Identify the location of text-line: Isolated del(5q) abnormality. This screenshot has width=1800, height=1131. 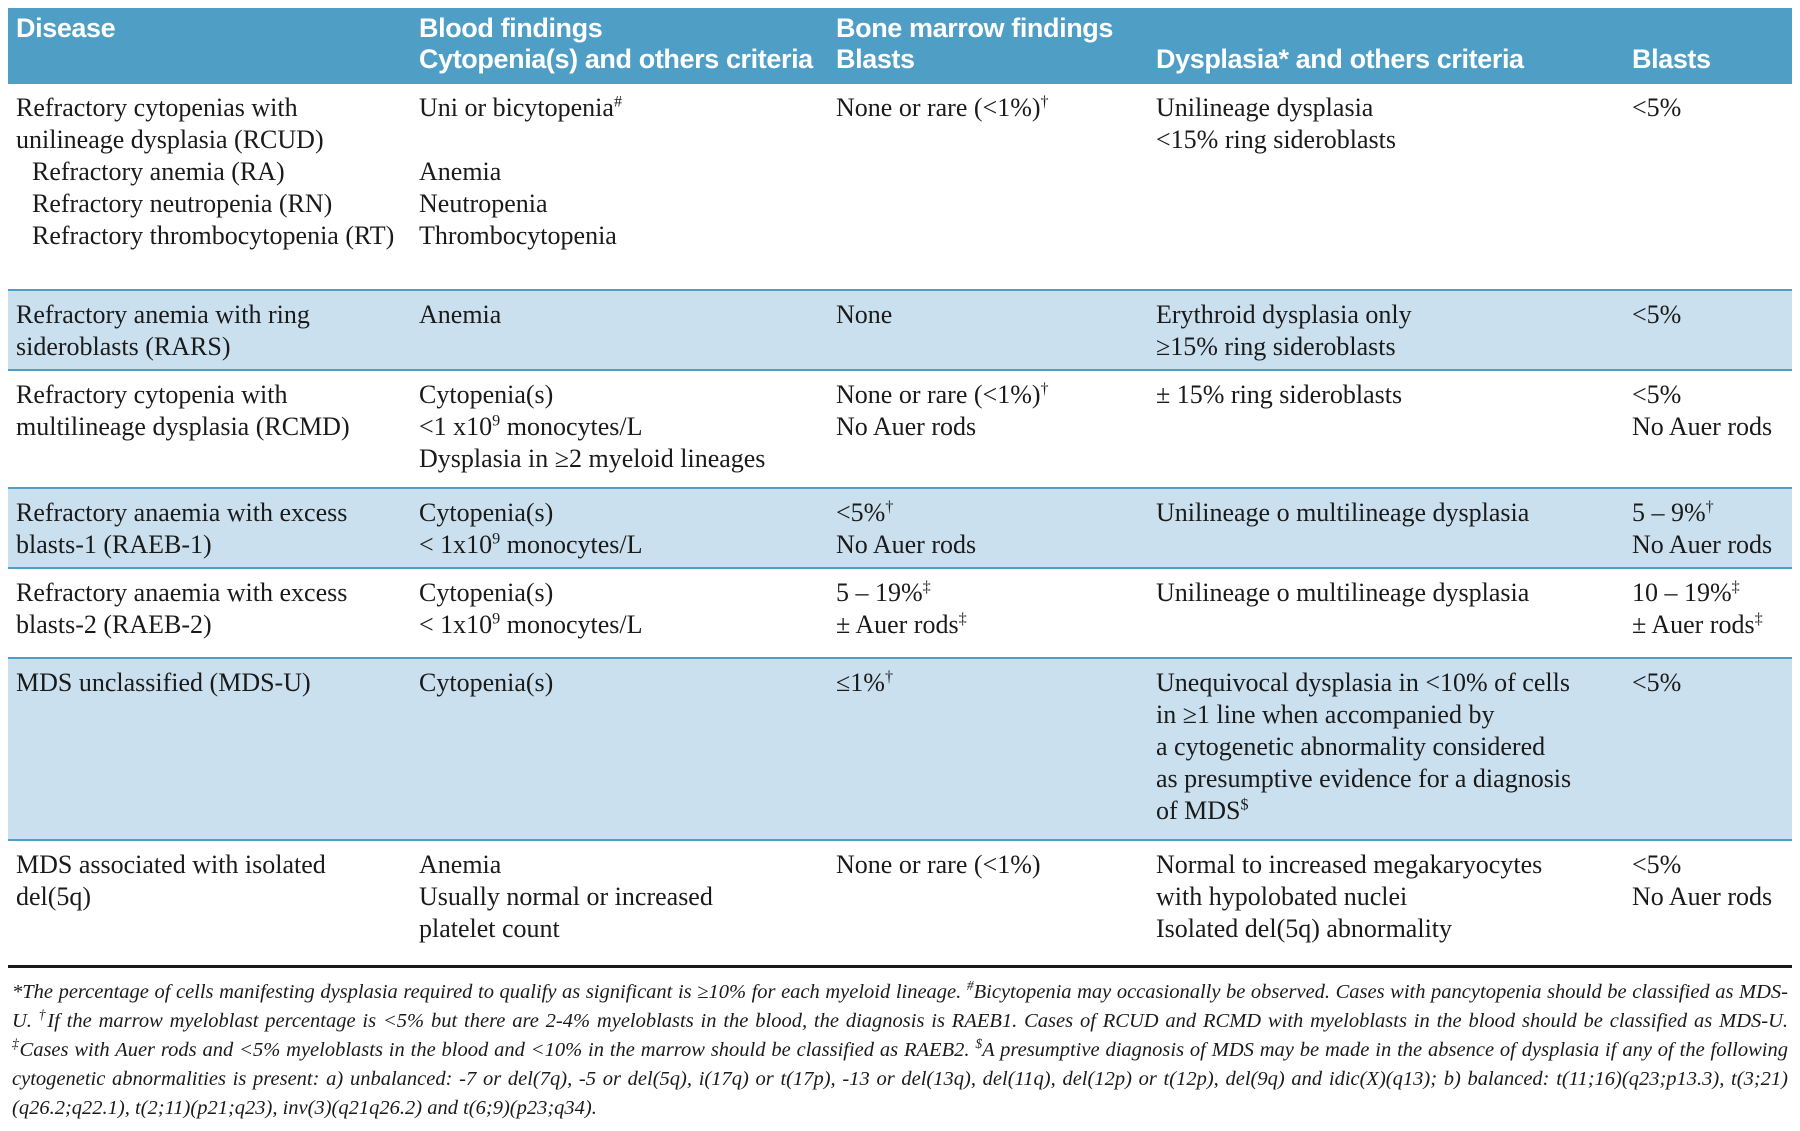
(1304, 928).